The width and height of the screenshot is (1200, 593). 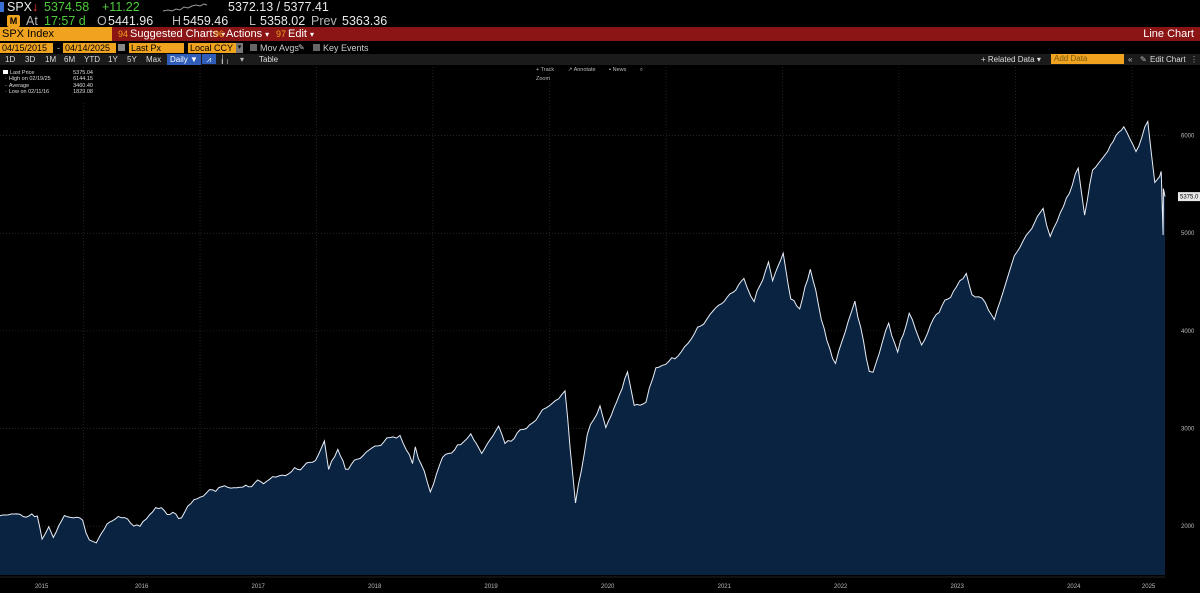 I want to click on period-ytd: YTD, so click(x=92, y=59).